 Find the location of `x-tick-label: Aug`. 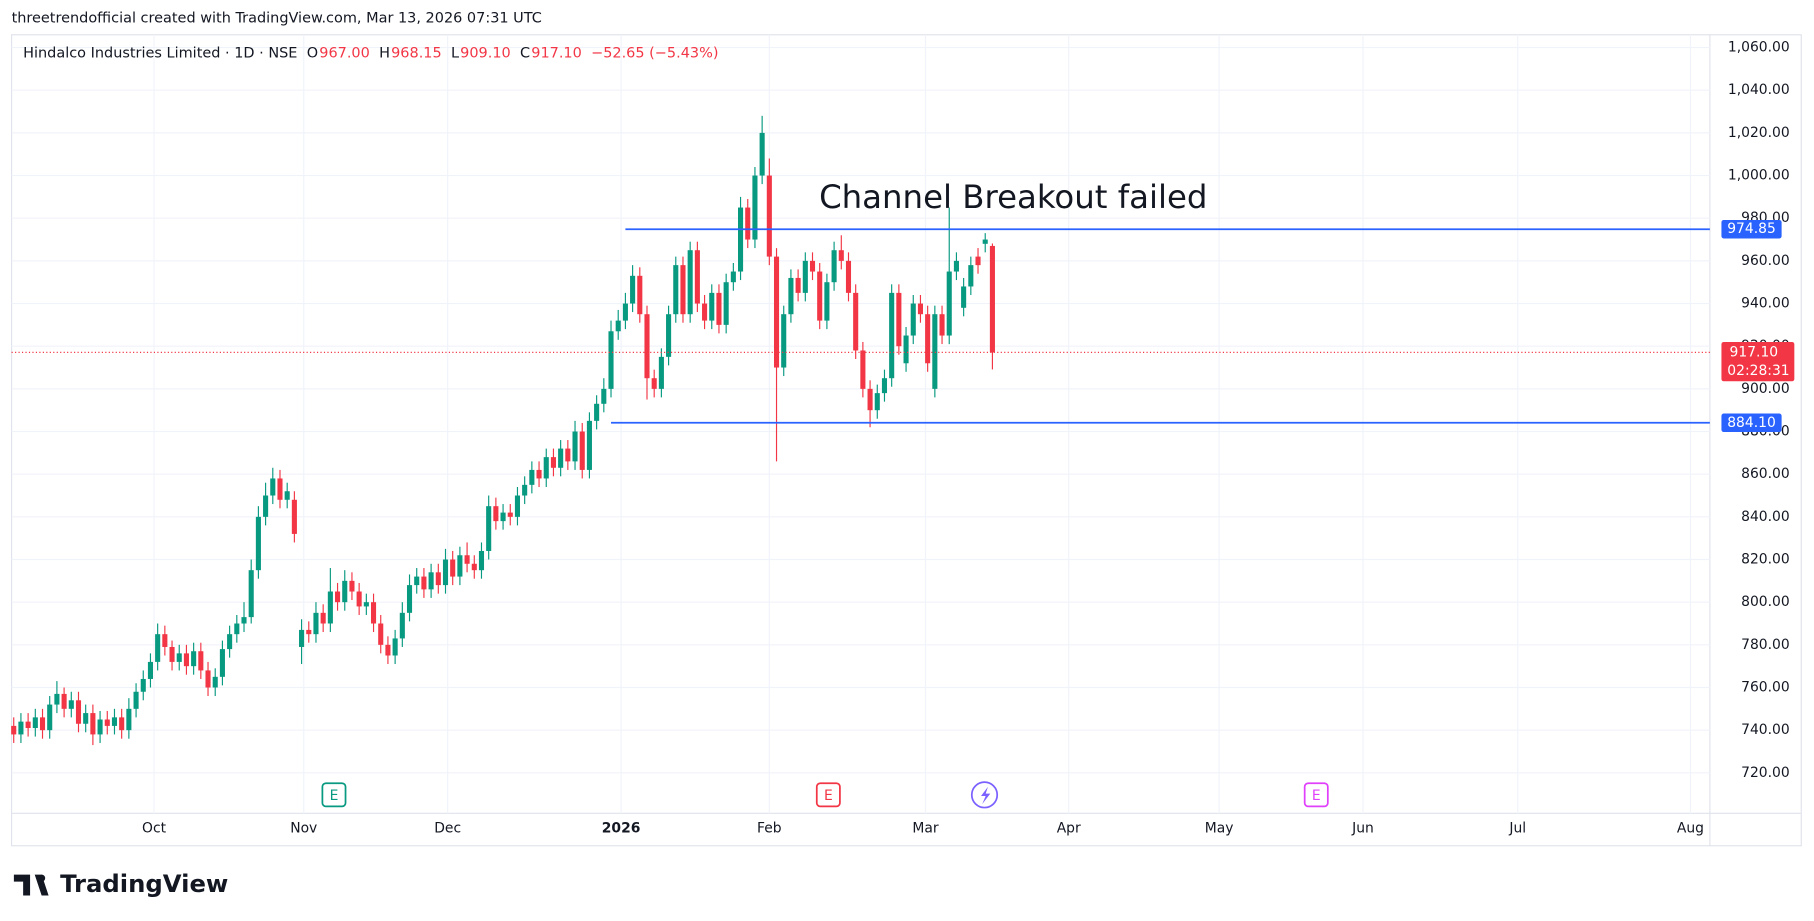

x-tick-label: Aug is located at coordinates (1690, 828).